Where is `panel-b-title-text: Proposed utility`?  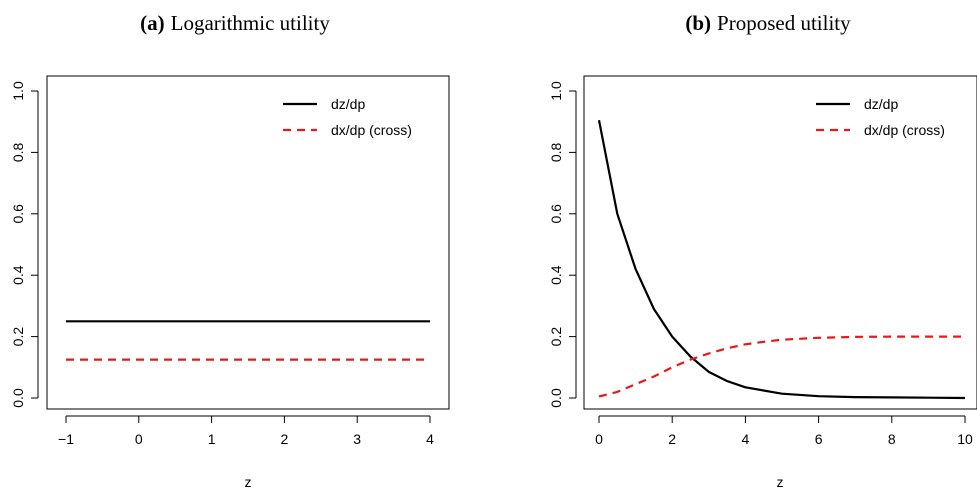 panel-b-title-text: Proposed utility is located at coordinates (784, 23).